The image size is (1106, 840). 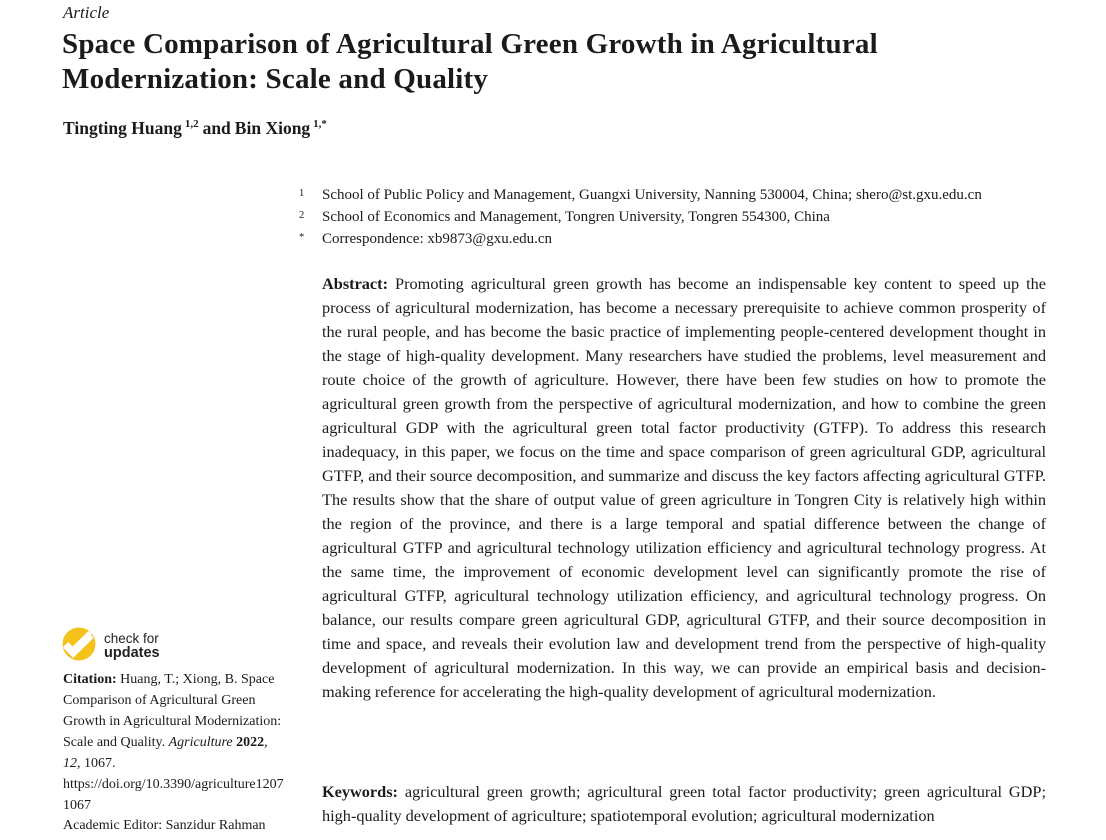 I want to click on author-name-2: Bin Xiong, so click(x=272, y=128).